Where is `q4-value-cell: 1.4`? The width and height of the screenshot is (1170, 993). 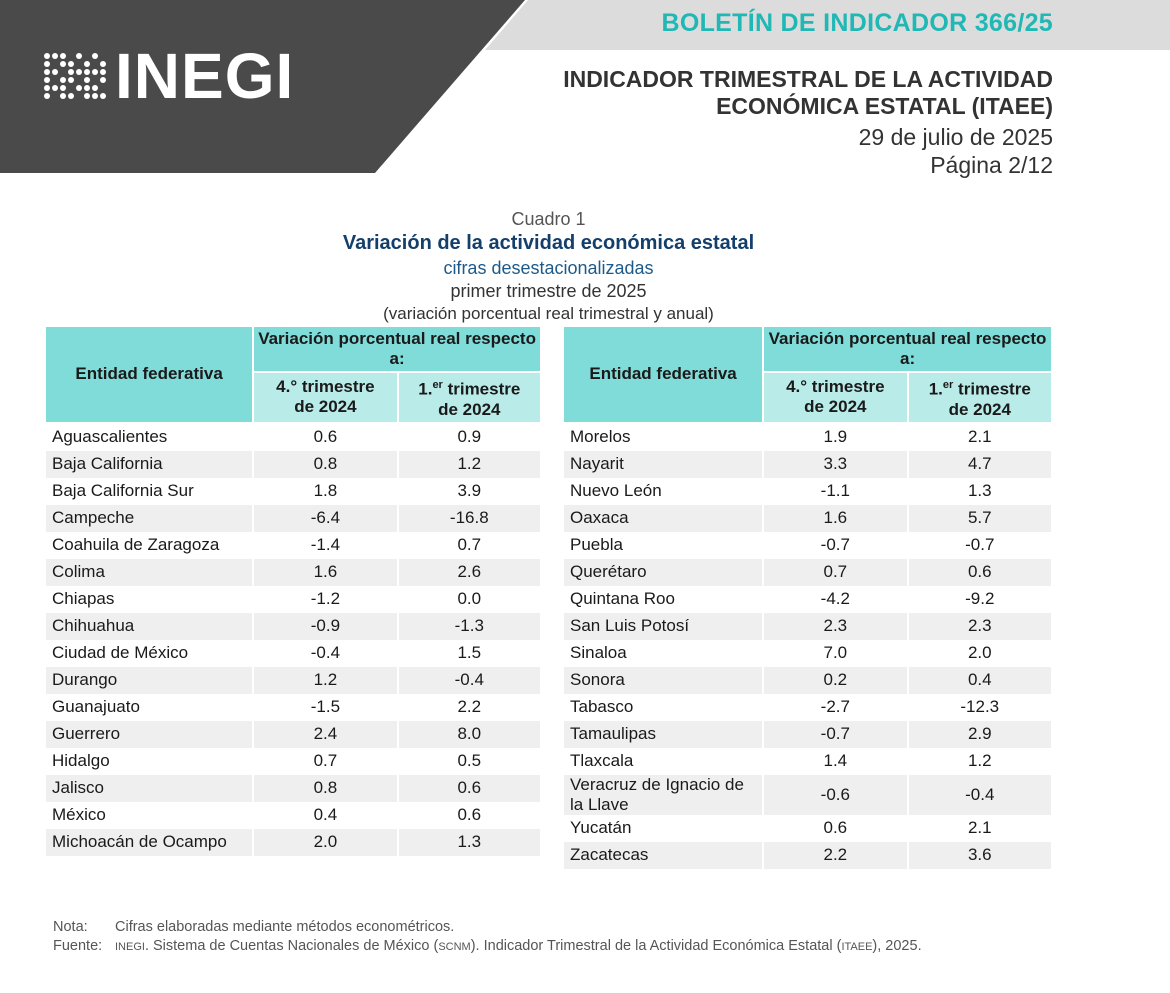
q4-value-cell: 1.4 is located at coordinates (835, 761).